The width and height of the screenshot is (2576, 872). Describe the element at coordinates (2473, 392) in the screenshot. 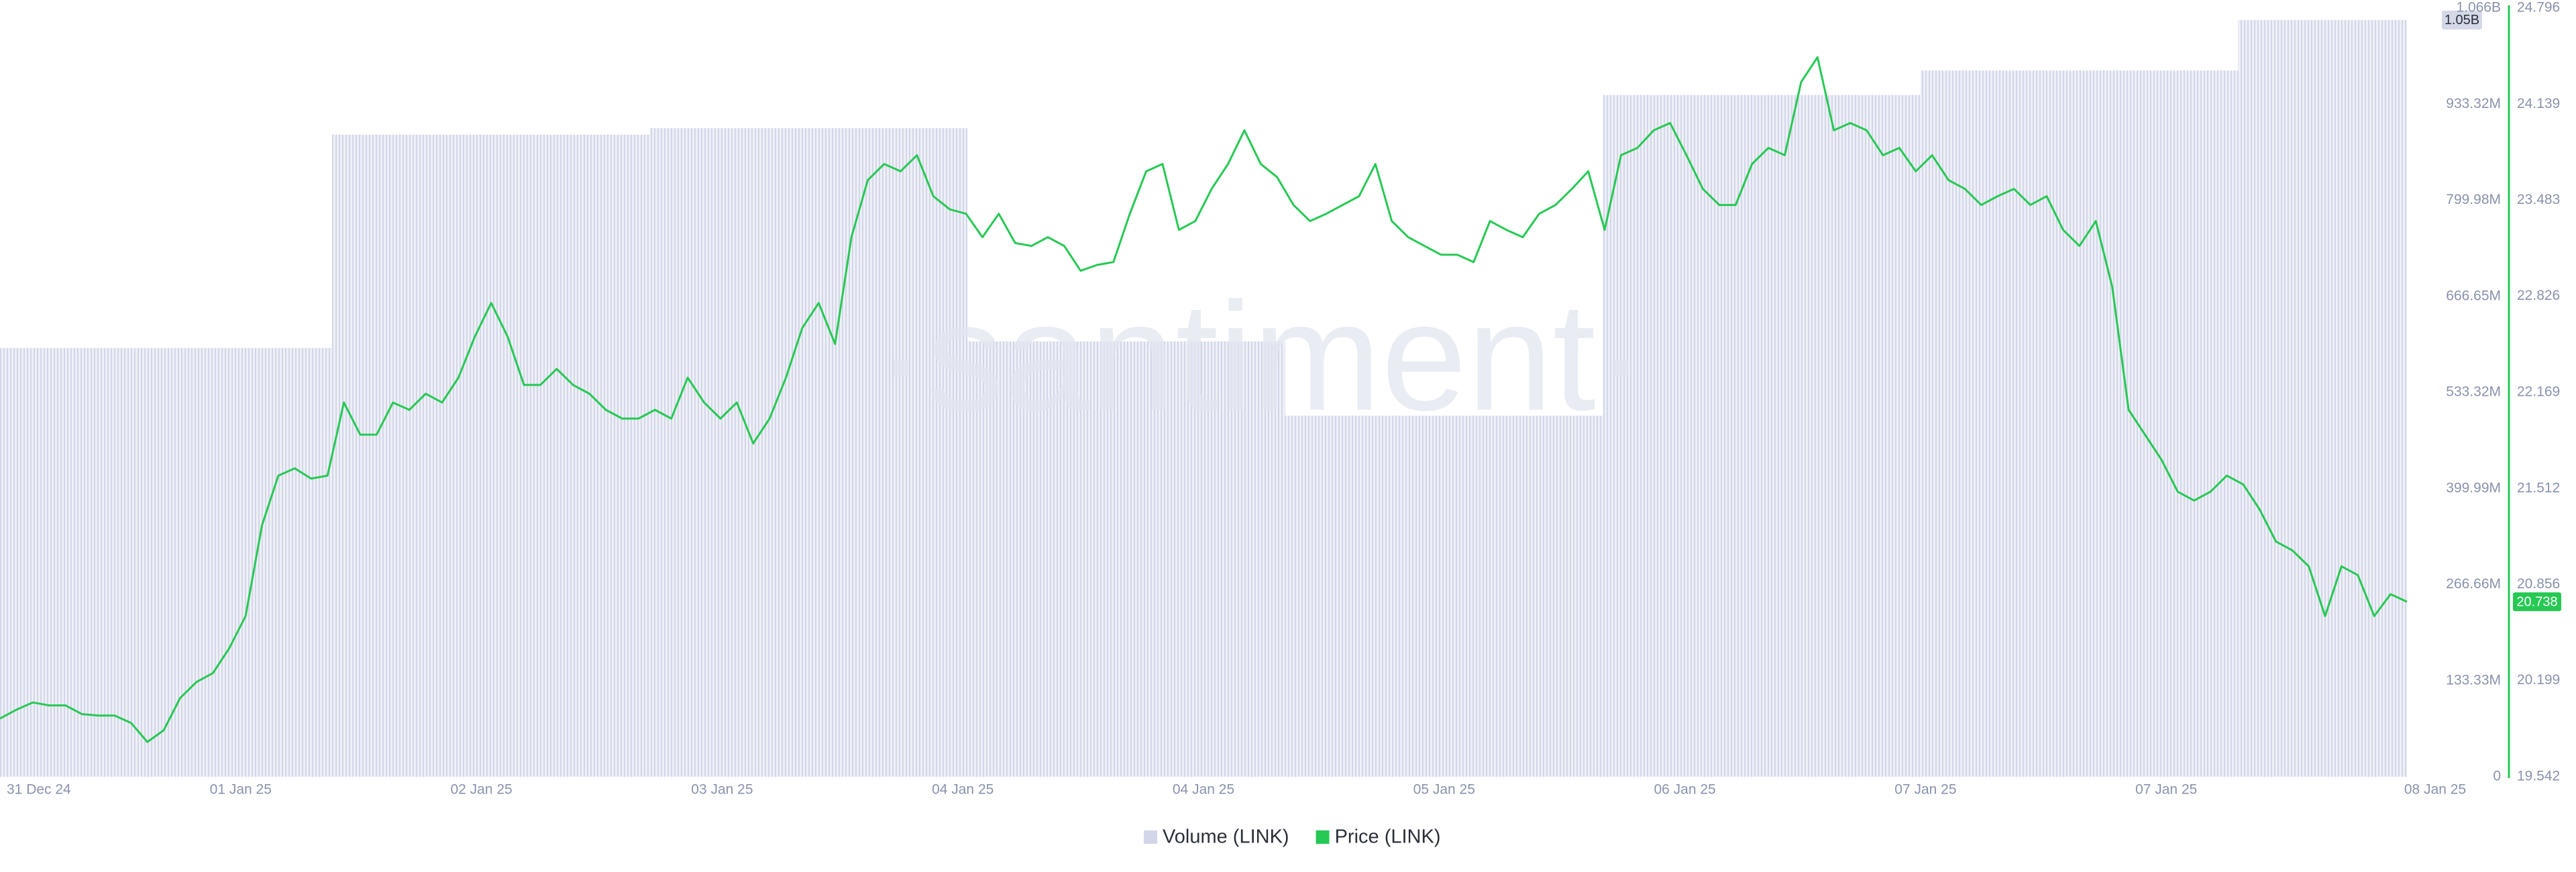

I see `y-tick-label: 533.32M` at that location.